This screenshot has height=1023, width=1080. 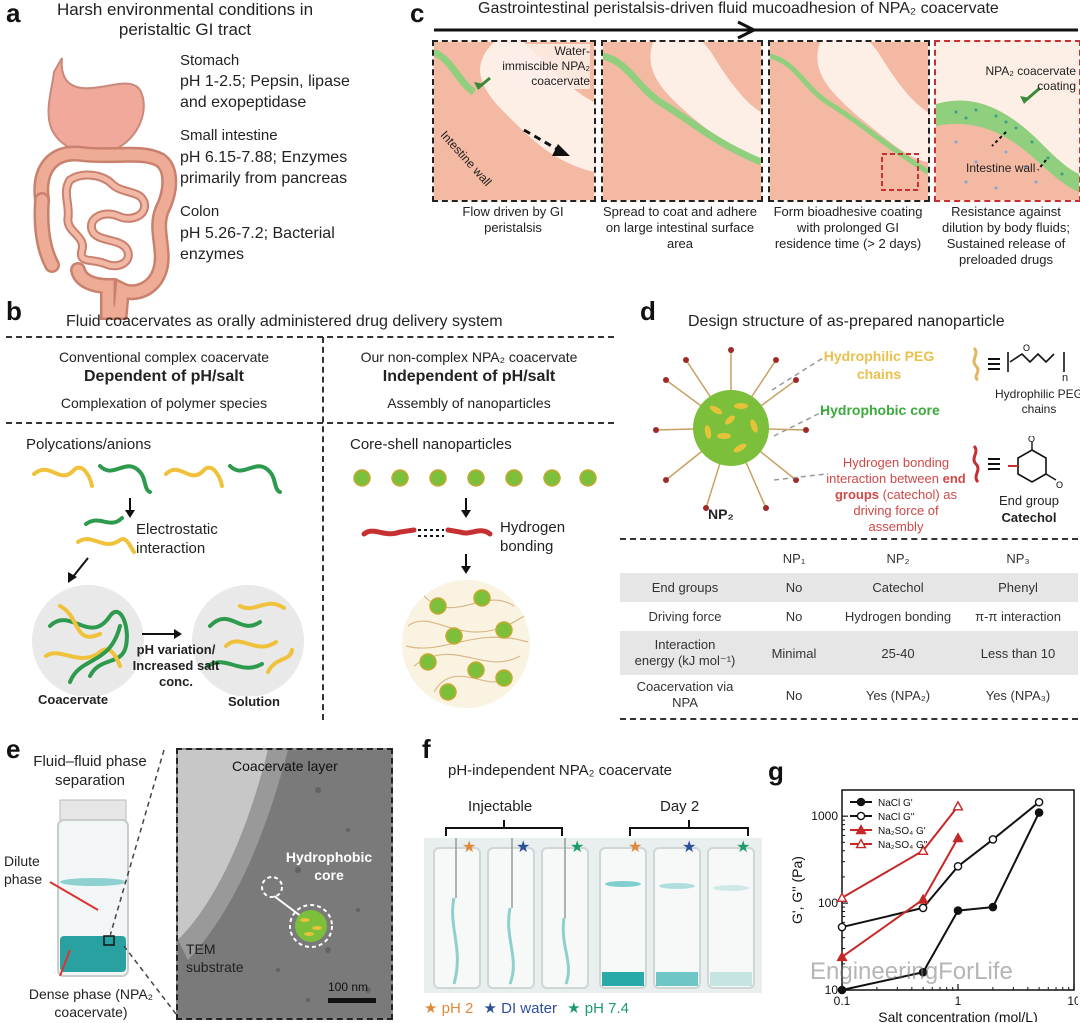 What do you see at coordinates (898, 616) in the screenshot?
I see `table-cell: Hydrogen bonding` at bounding box center [898, 616].